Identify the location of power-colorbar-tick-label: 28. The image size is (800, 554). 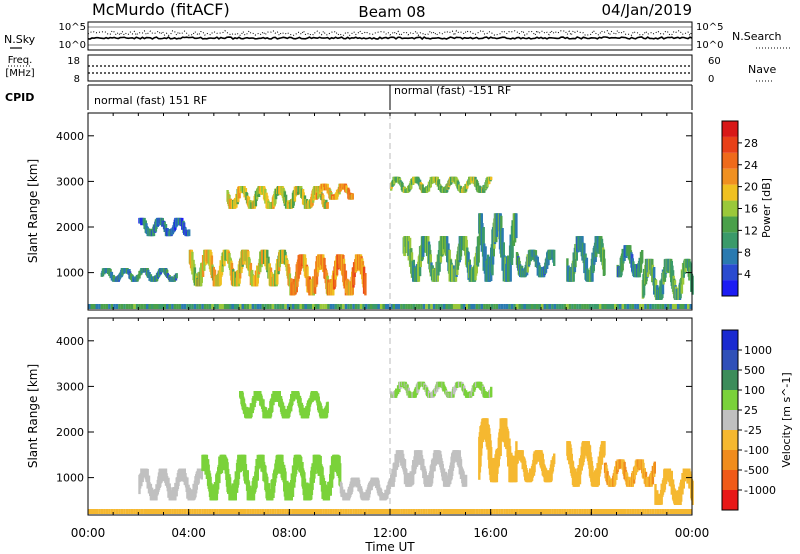
(751, 143).